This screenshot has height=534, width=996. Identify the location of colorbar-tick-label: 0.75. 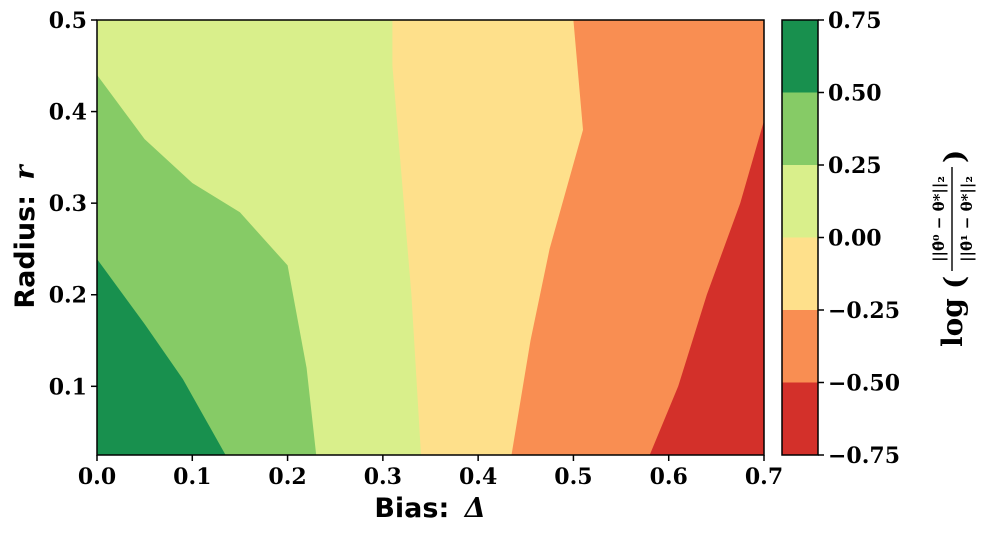
(855, 21).